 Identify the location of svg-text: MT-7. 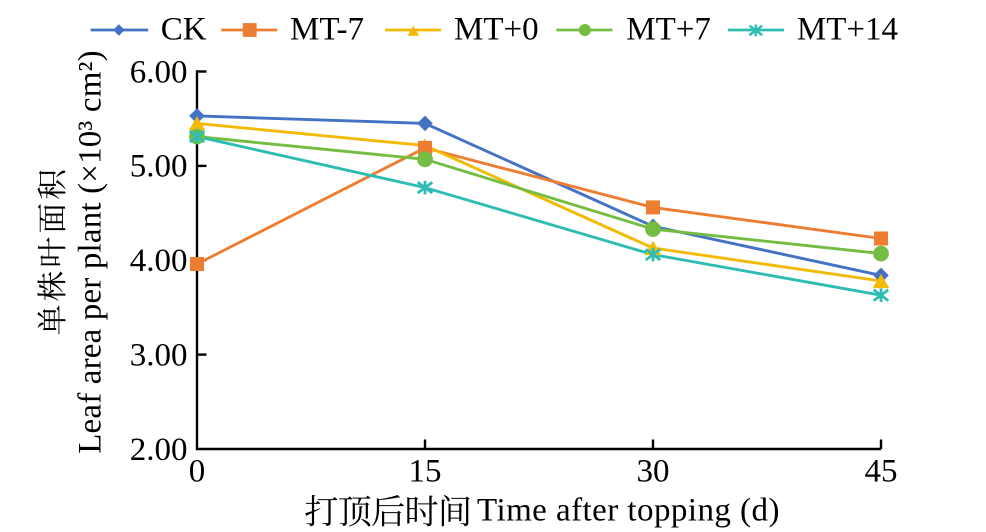
(327, 29).